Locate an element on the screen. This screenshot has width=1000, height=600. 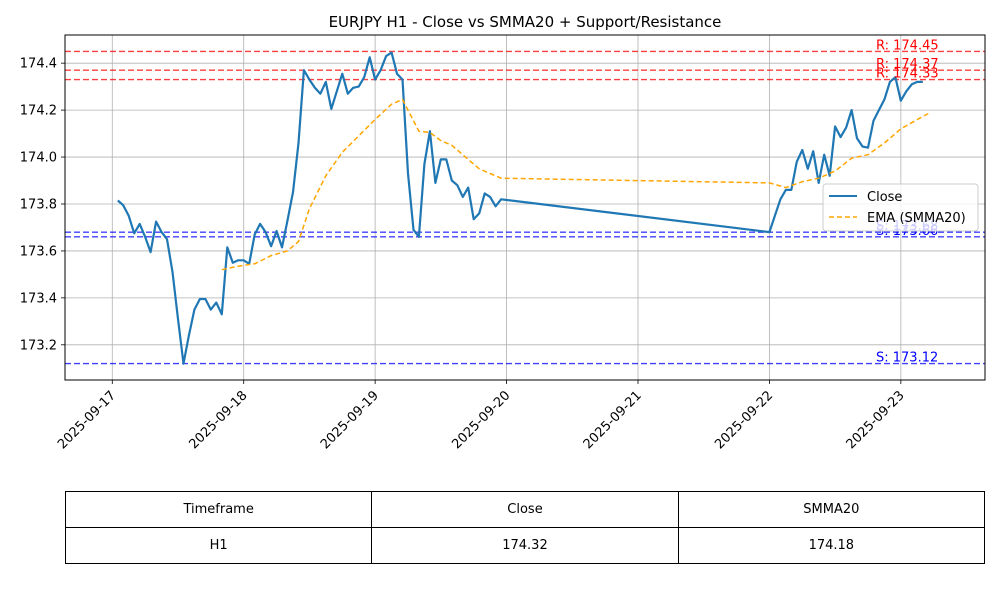
x-tick-label: 2025-09-17 is located at coordinates (87, 420).